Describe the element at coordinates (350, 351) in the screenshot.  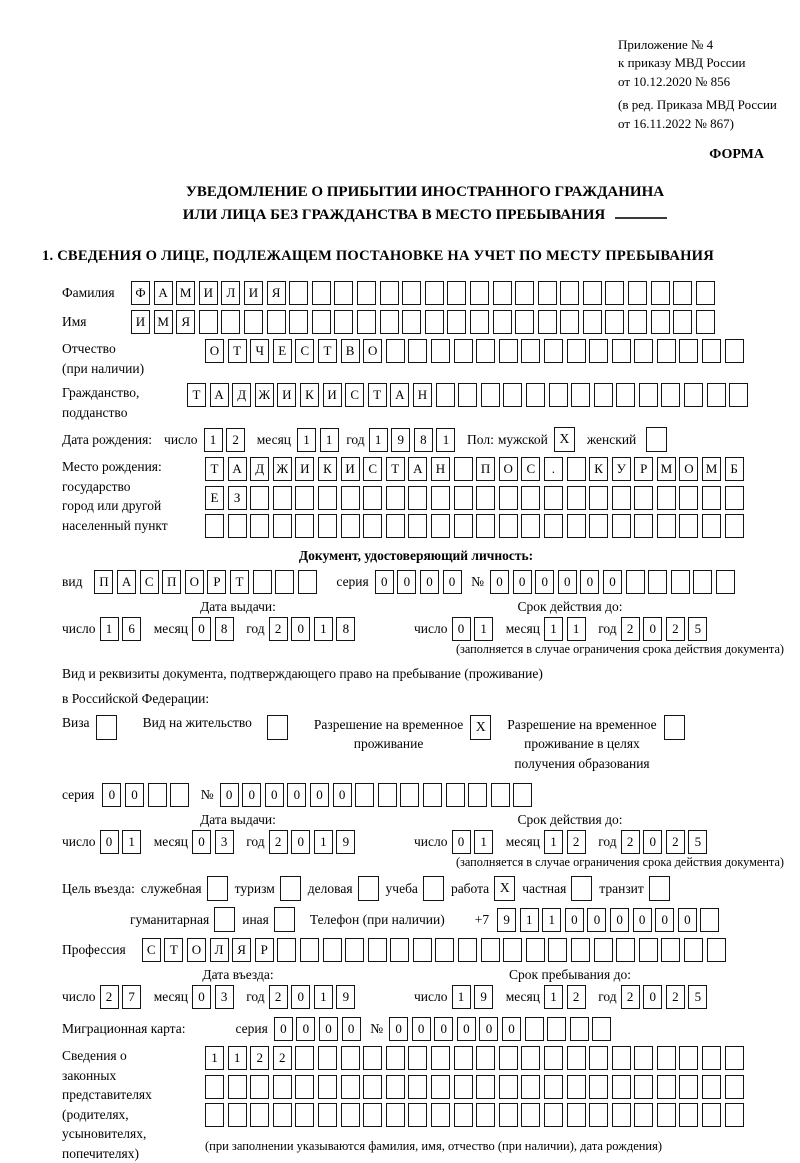
I see `char-box: В` at that location.